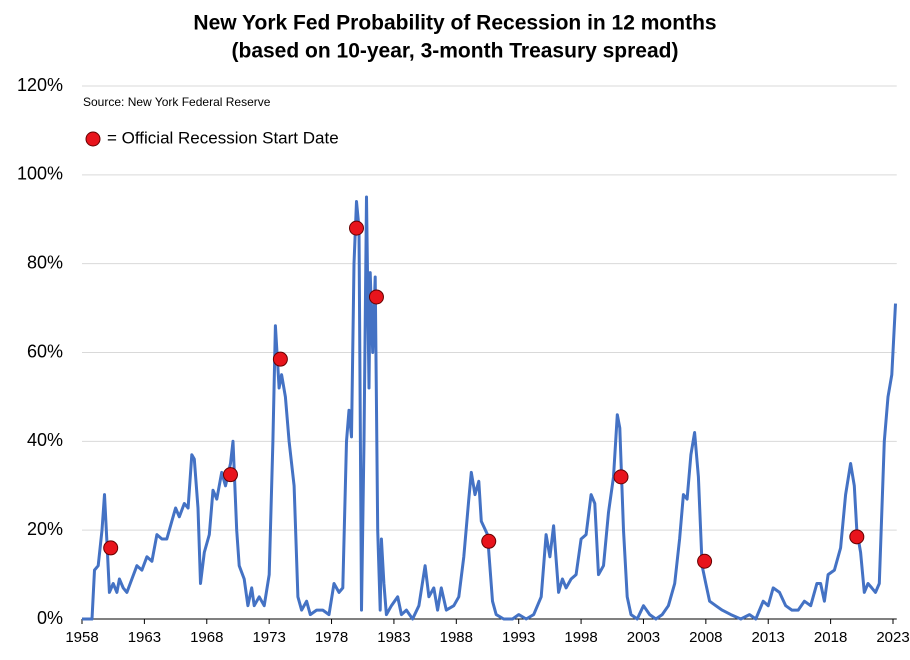 Image resolution: width=910 pixels, height=660 pixels. What do you see at coordinates (580, 637) in the screenshot?
I see `x-tick-label: 1998` at bounding box center [580, 637].